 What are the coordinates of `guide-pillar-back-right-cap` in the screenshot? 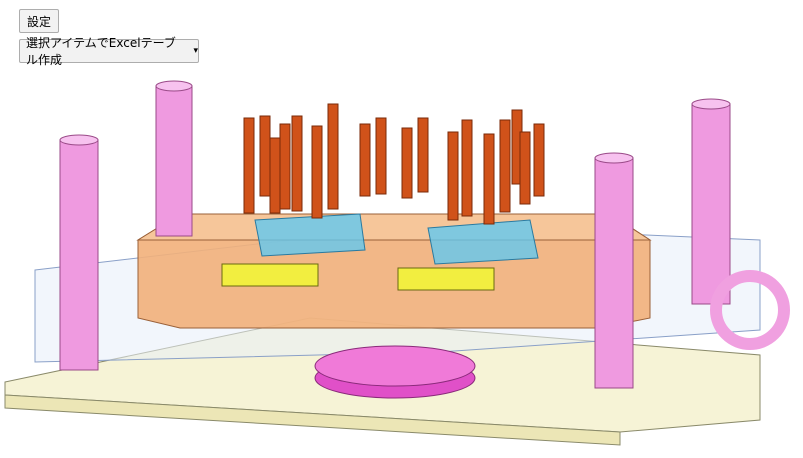 It's located at (711, 104).